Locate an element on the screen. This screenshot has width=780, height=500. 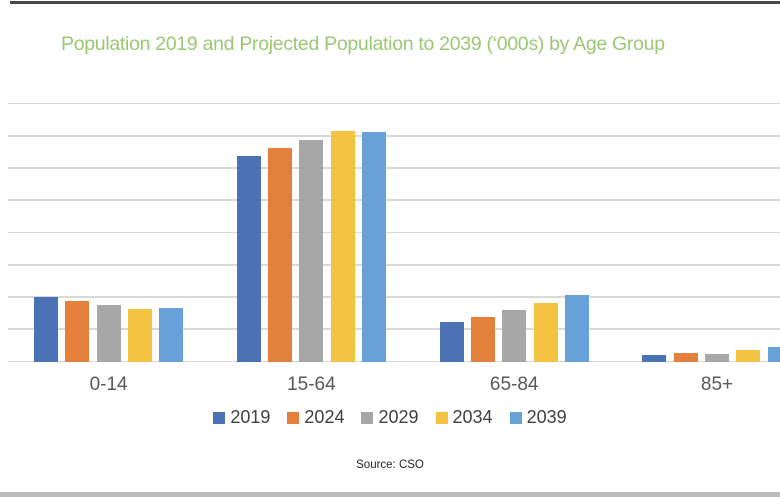
legend-label: 2029 is located at coordinates (398, 417).